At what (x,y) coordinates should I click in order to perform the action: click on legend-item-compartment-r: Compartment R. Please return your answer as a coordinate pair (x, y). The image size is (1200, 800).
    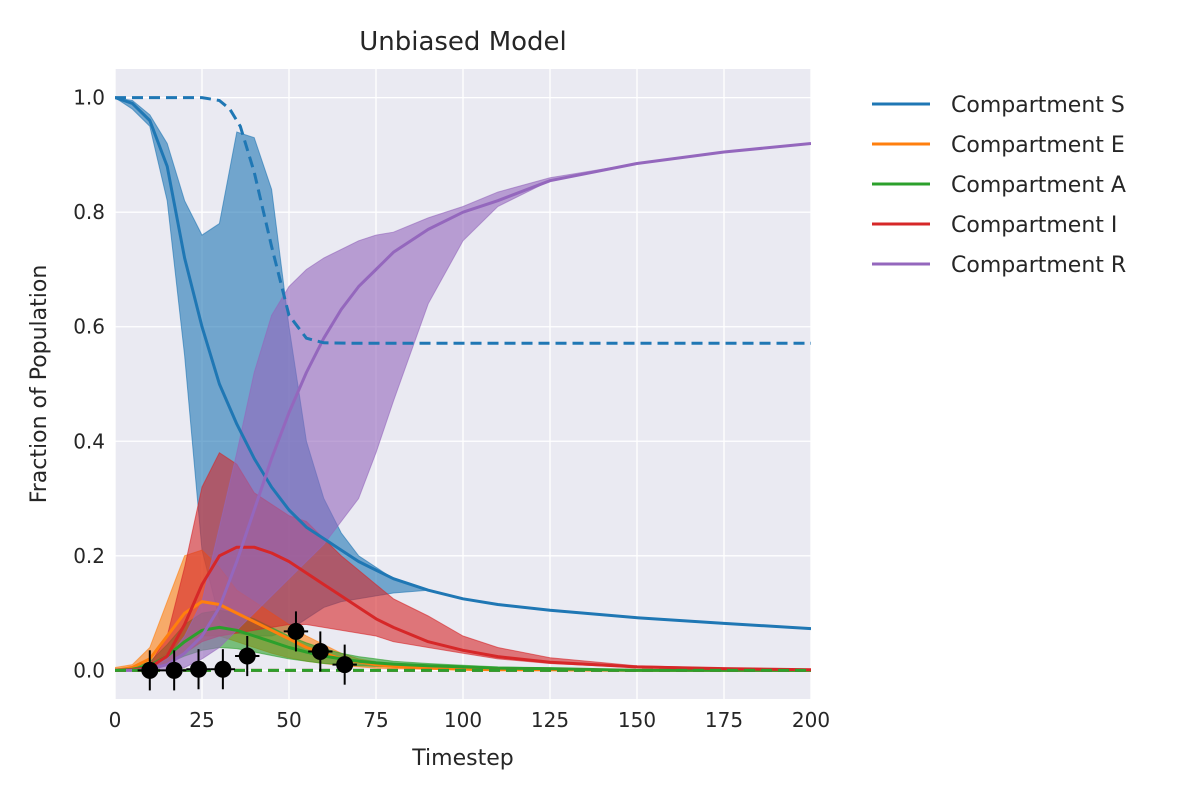
    Looking at the image, I should click on (999, 265).